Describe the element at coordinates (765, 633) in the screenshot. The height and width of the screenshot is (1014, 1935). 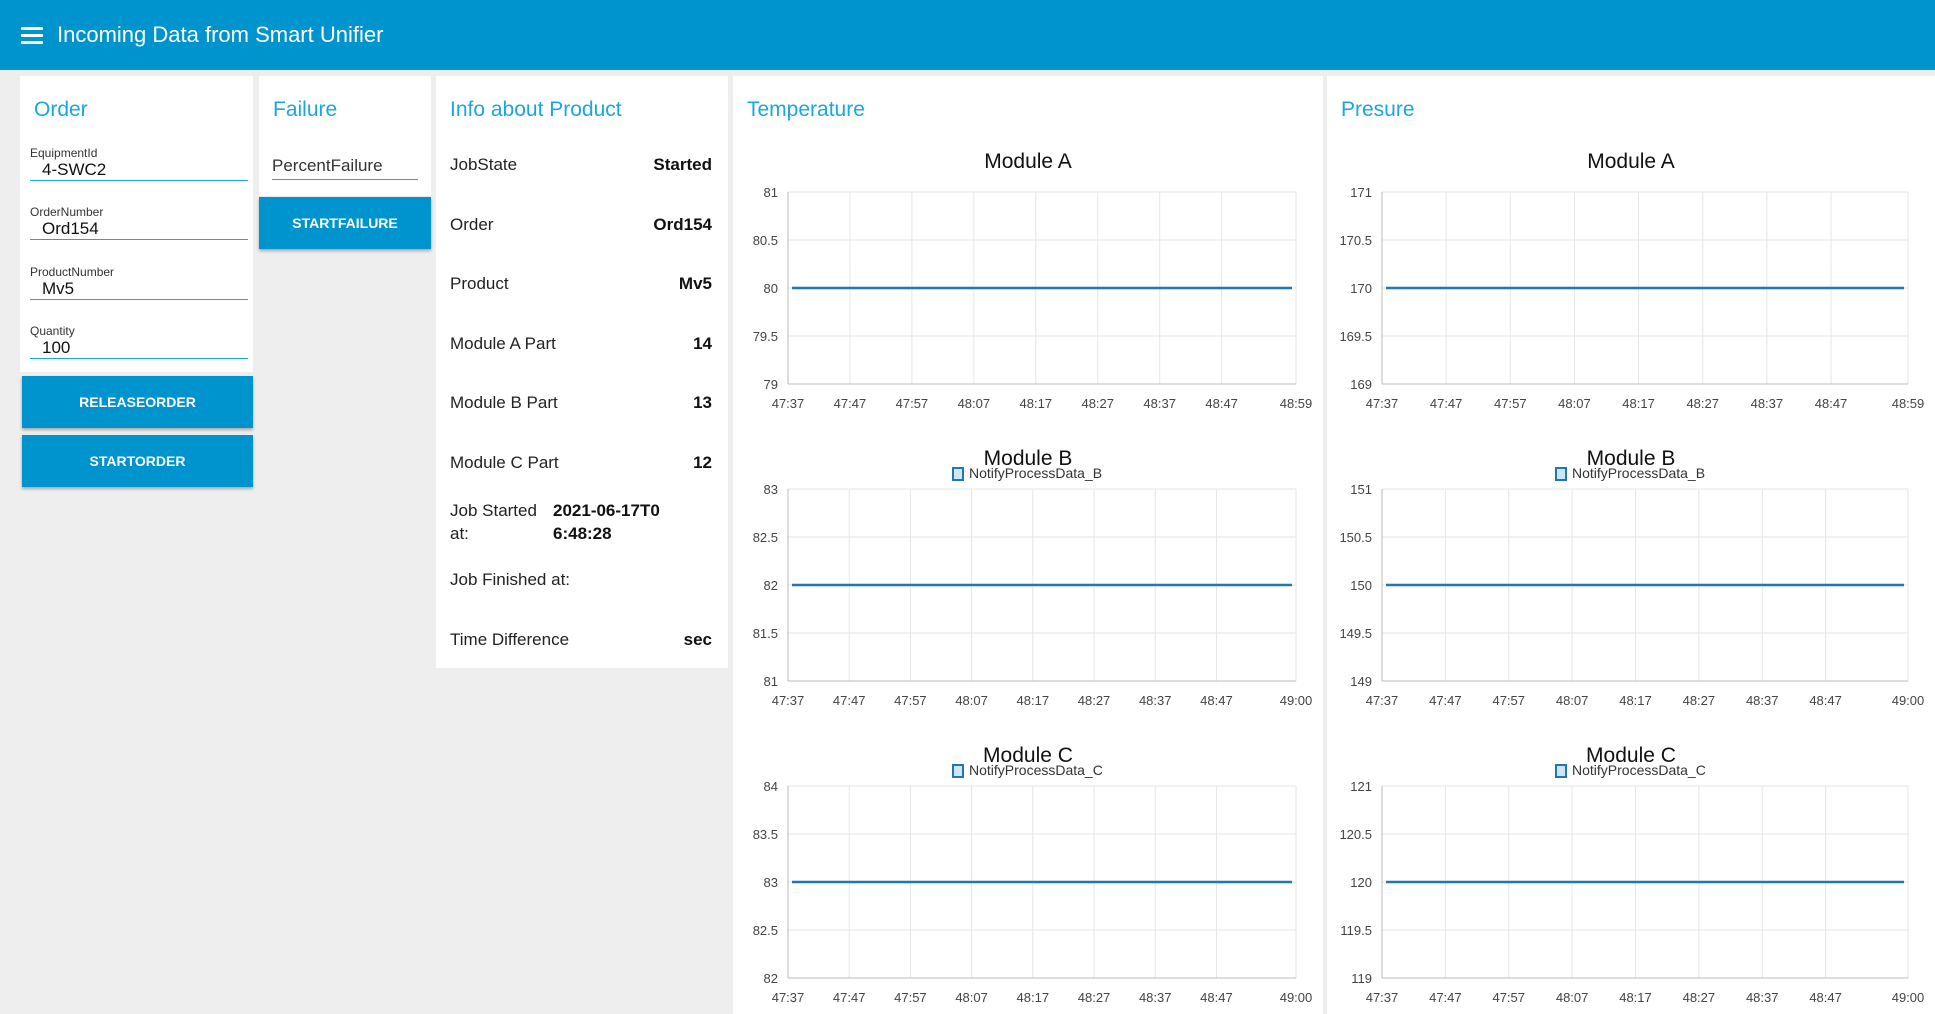
I see `y-tick-label: 81.5` at that location.